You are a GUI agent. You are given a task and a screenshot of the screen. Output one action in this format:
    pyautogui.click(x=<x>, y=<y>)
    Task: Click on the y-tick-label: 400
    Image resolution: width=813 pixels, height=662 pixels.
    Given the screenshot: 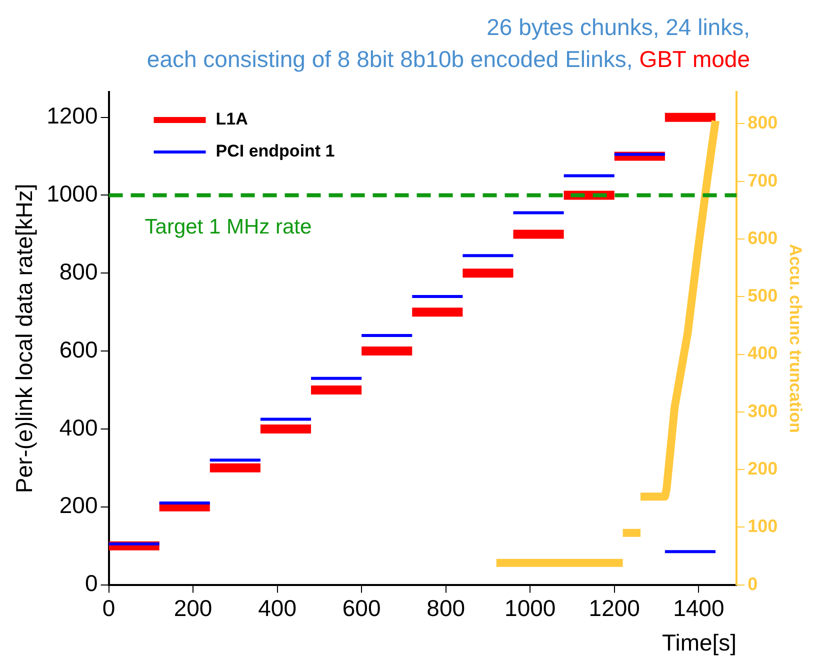 What is the action you would take?
    pyautogui.click(x=78, y=427)
    